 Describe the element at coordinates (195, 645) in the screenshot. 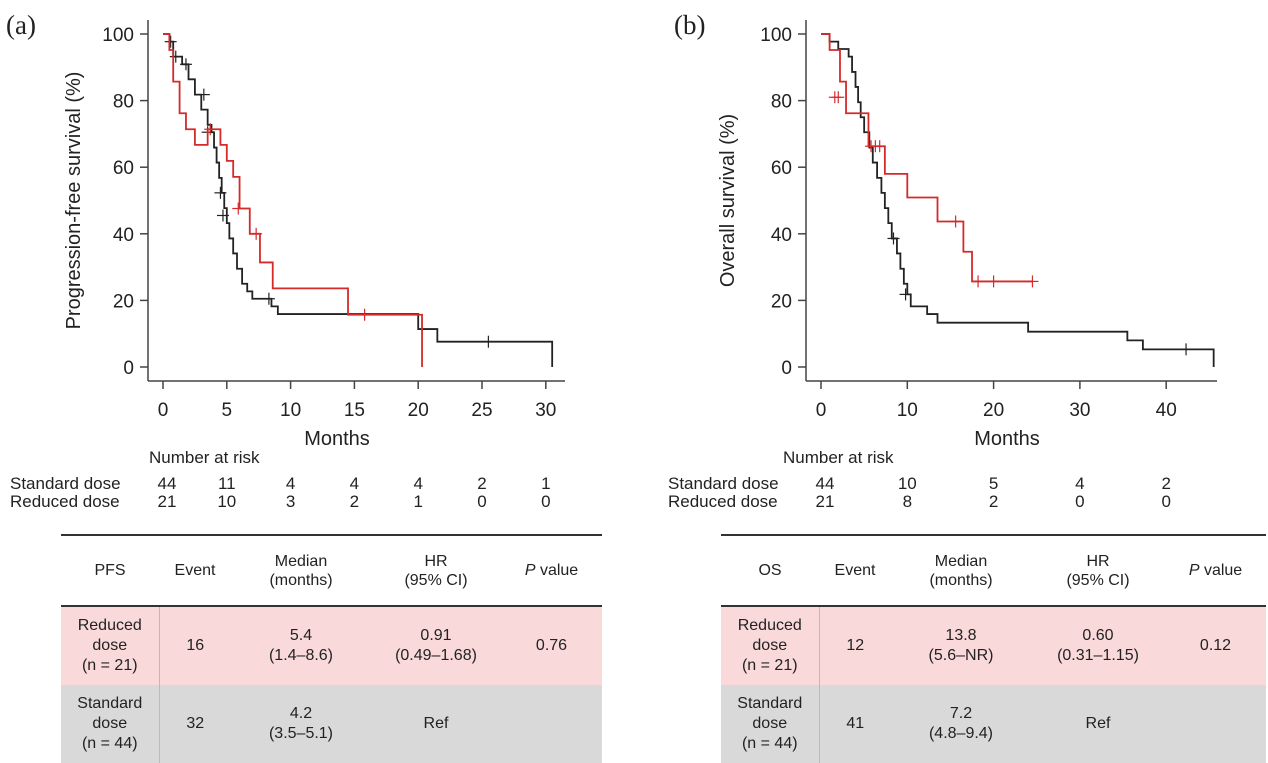

I see `cell-event: 16` at that location.